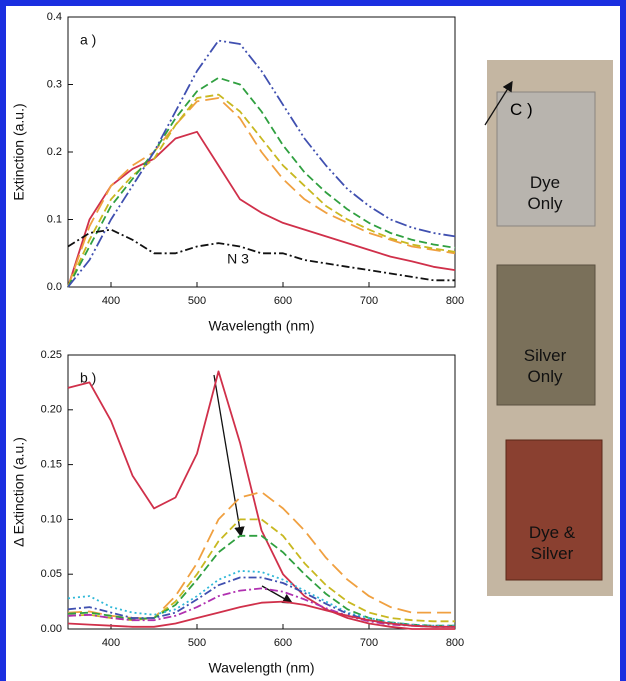  I want to click on sample-label: Dye Only, so click(545, 193).